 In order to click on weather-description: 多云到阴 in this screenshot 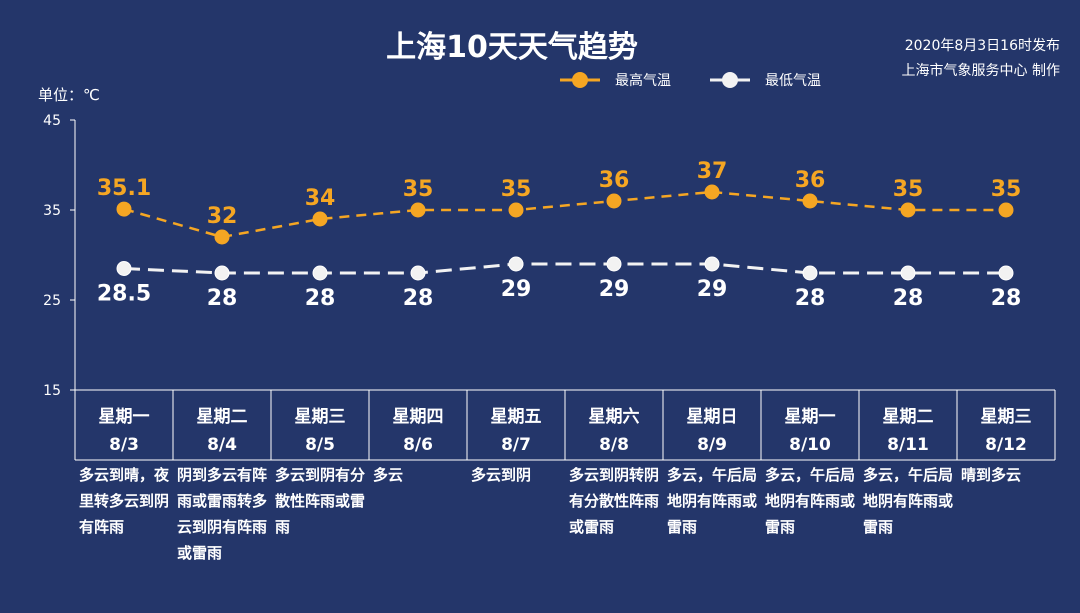, I will do `click(501, 475)`.